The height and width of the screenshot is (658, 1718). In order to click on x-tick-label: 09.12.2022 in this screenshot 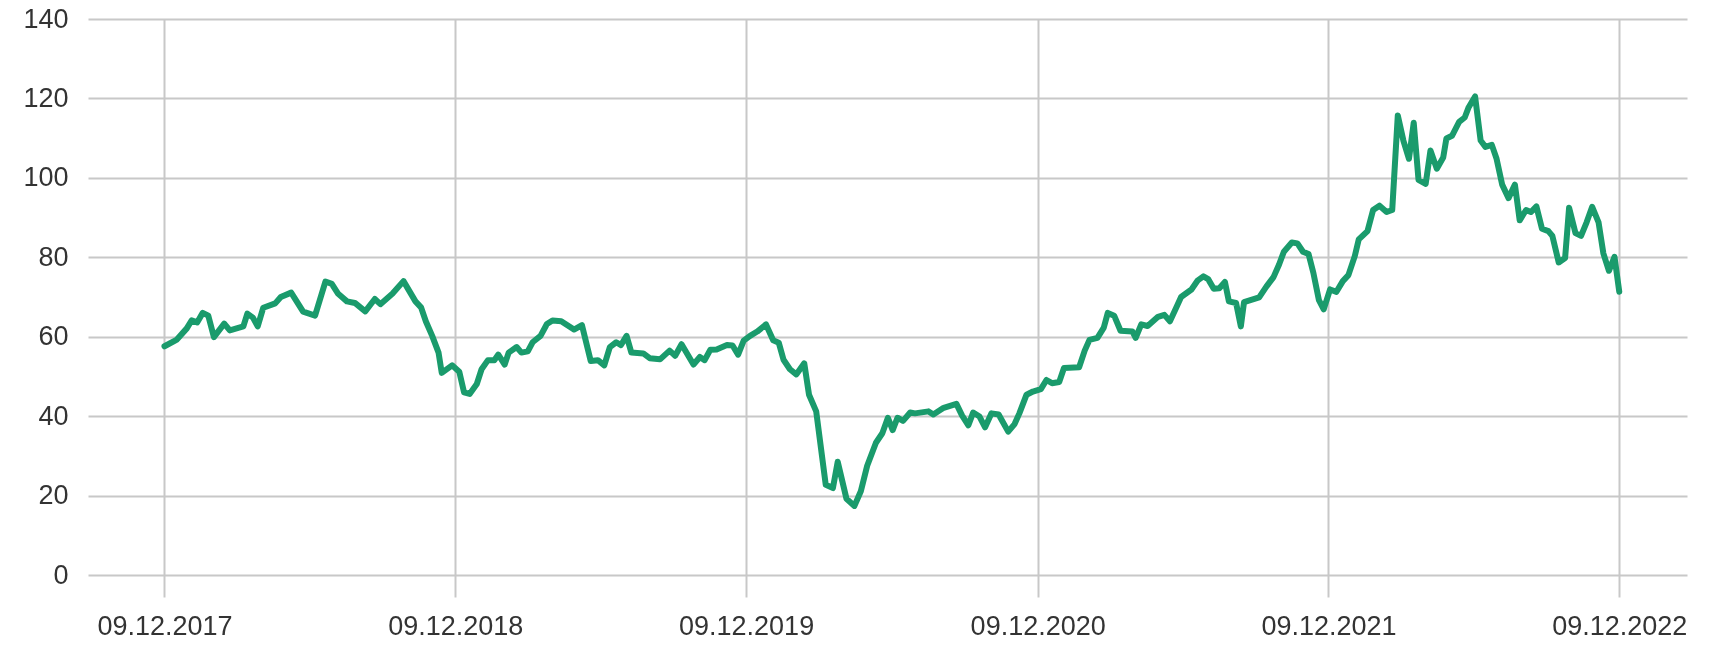, I will do `click(1620, 625)`.